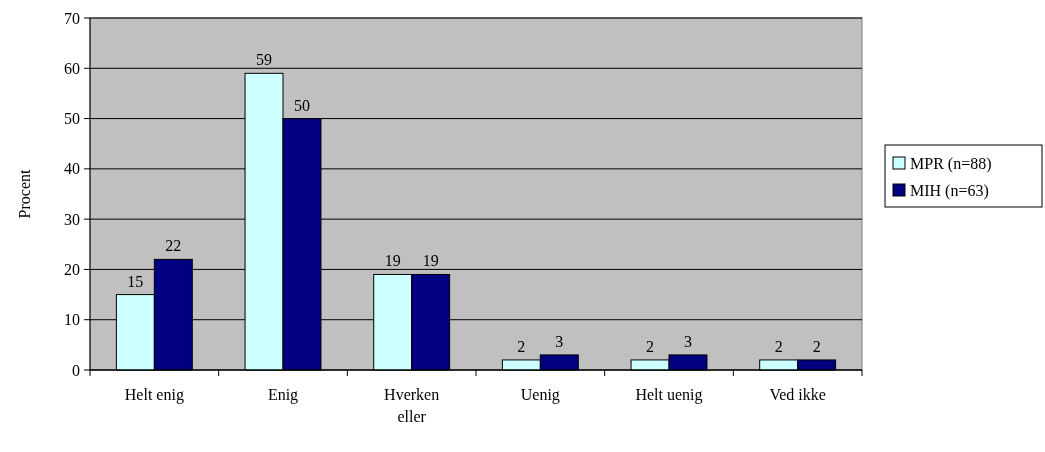  Describe the element at coordinates (76, 370) in the screenshot. I see `y-tick-label: 0` at that location.